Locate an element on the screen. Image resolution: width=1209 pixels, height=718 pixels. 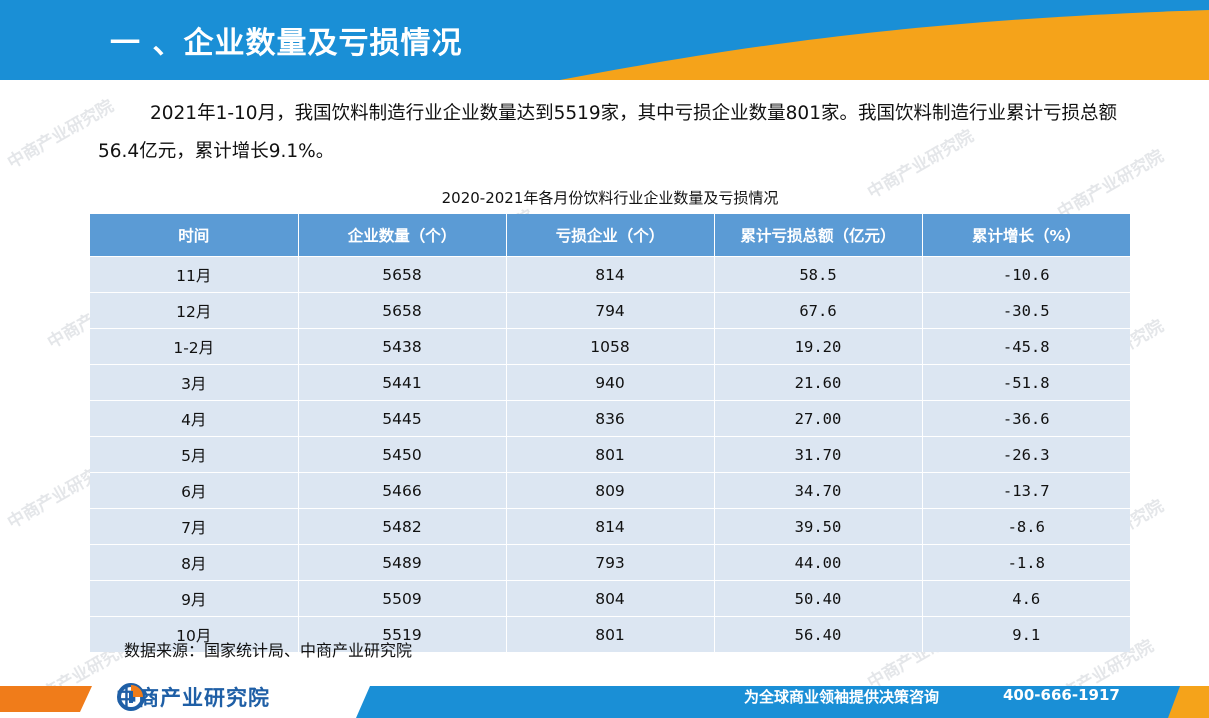
table-row: 11月 5658 814 58.5 -10.6 is located at coordinates (610, 274).